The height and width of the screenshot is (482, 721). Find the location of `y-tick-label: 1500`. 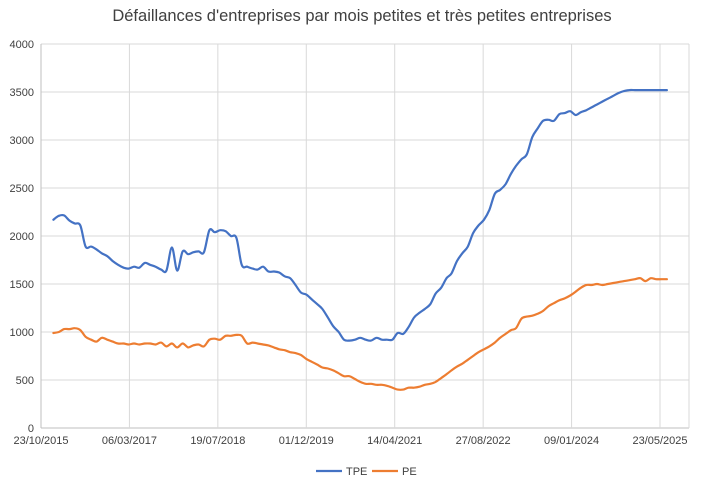

y-tick-label: 1500 is located at coordinates (22, 285).